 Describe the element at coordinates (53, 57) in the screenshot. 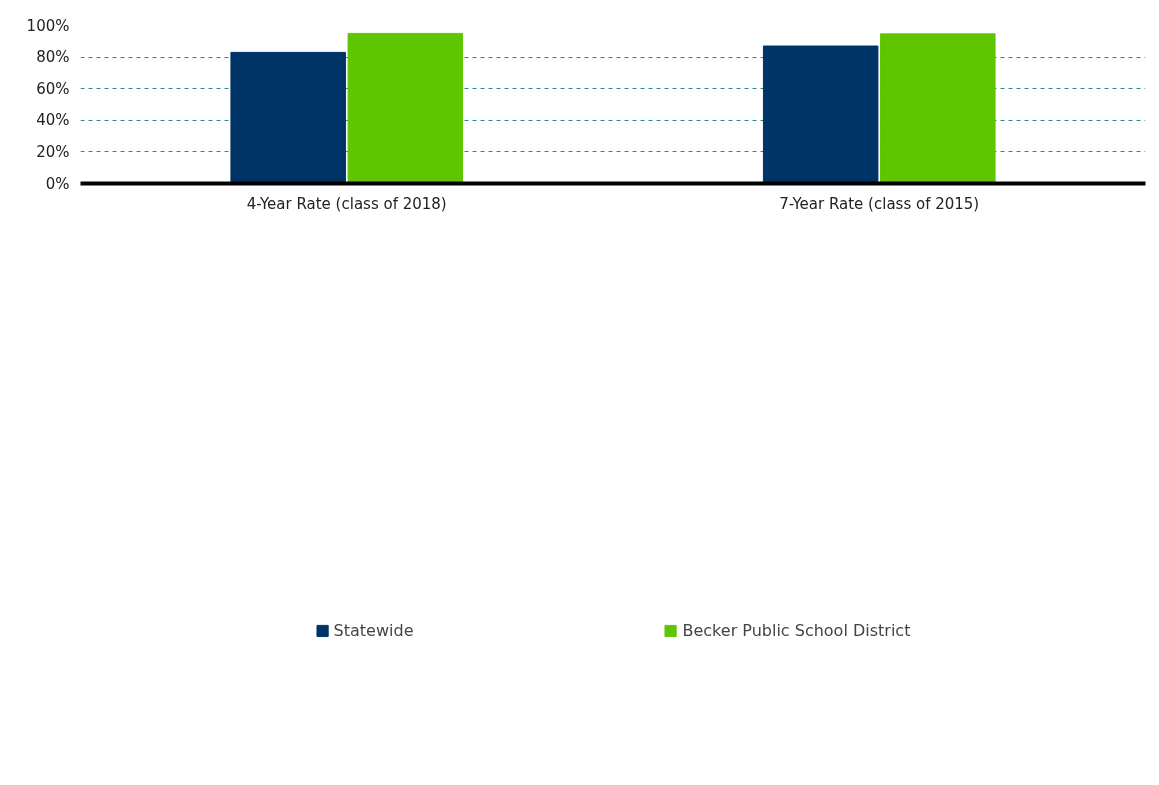

I see `y-tick-label: 80%` at that location.